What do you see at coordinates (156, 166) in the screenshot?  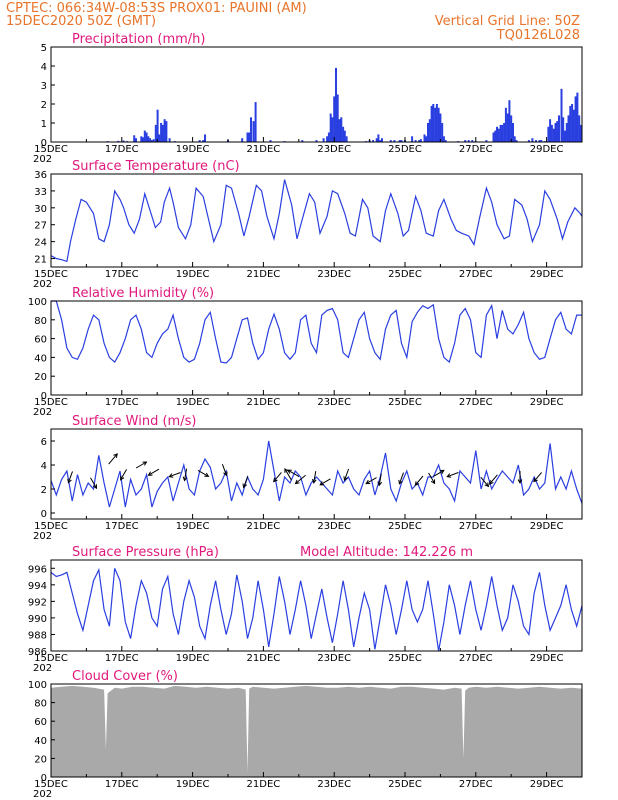 I see `panel-title: Surface Temperature (nC)` at bounding box center [156, 166].